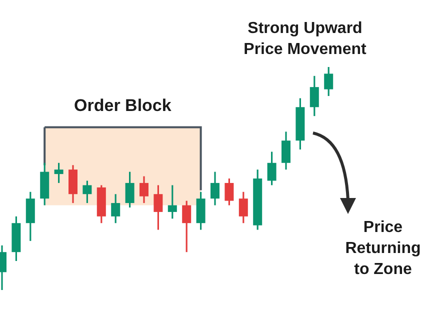  I want to click on text: Price Returning to Zone, so click(383, 248).